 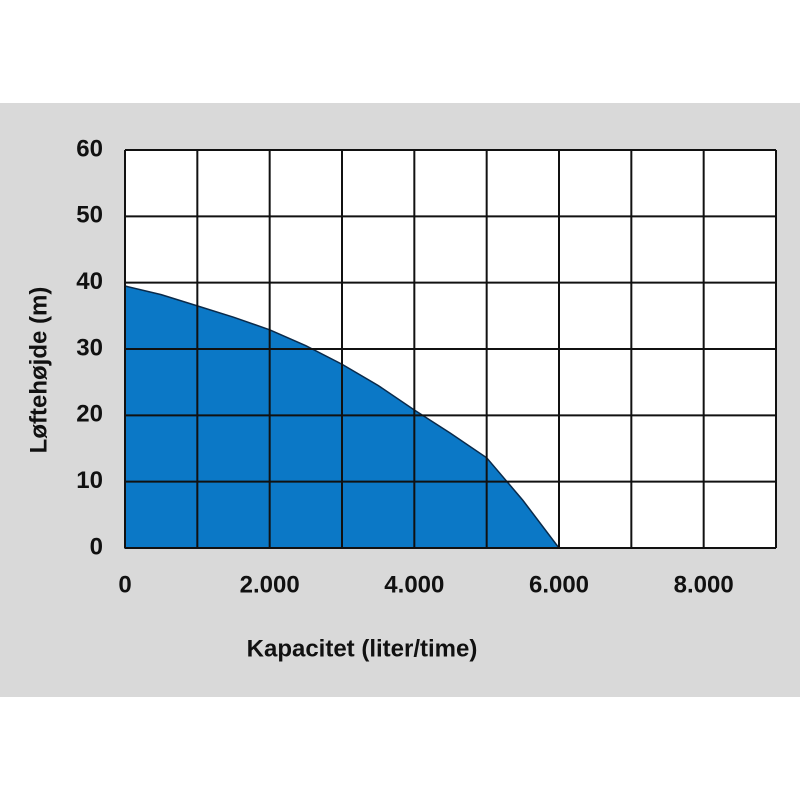 What do you see at coordinates (89, 281) in the screenshot?
I see `y-tick-label: 40` at bounding box center [89, 281].